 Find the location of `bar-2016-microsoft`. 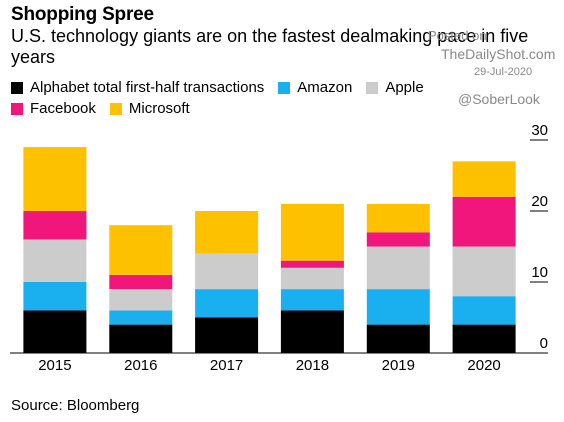

bar-2016-microsoft is located at coordinates (141, 250).